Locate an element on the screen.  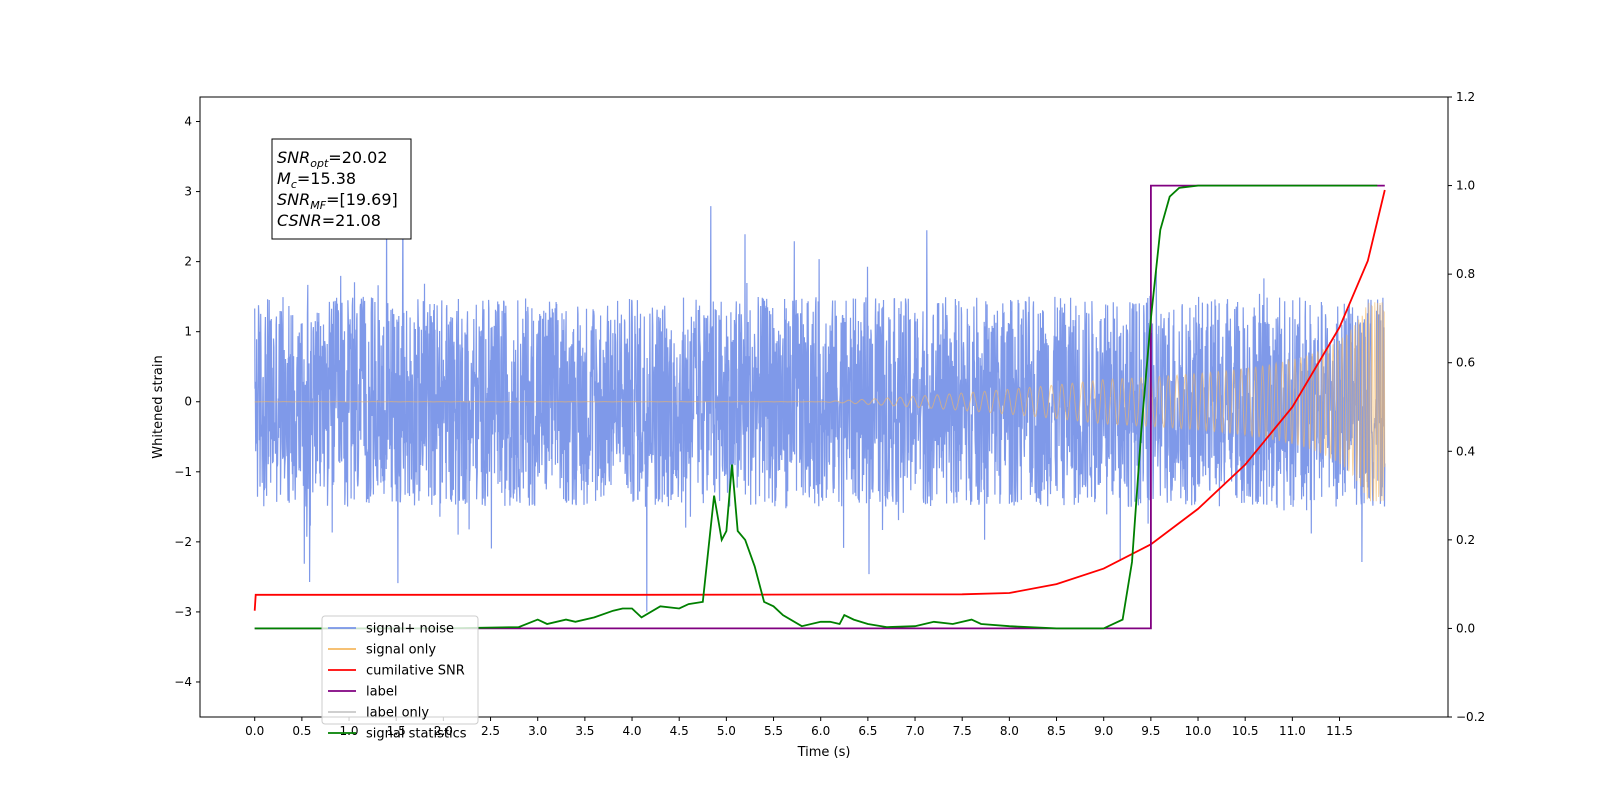
legend-label: signal statistics is located at coordinates (416, 734).